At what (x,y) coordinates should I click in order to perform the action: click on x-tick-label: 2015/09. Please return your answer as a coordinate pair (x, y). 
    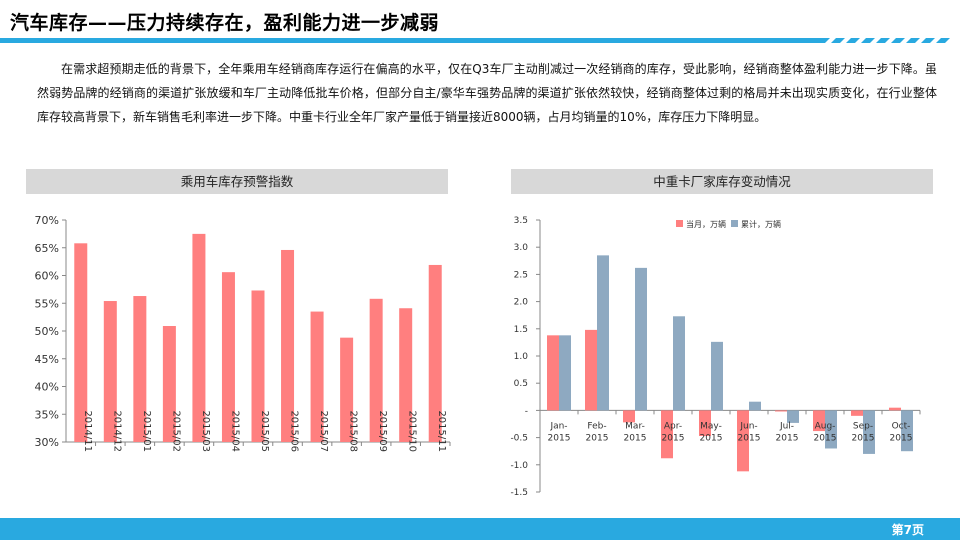
    Looking at the image, I should click on (382, 431).